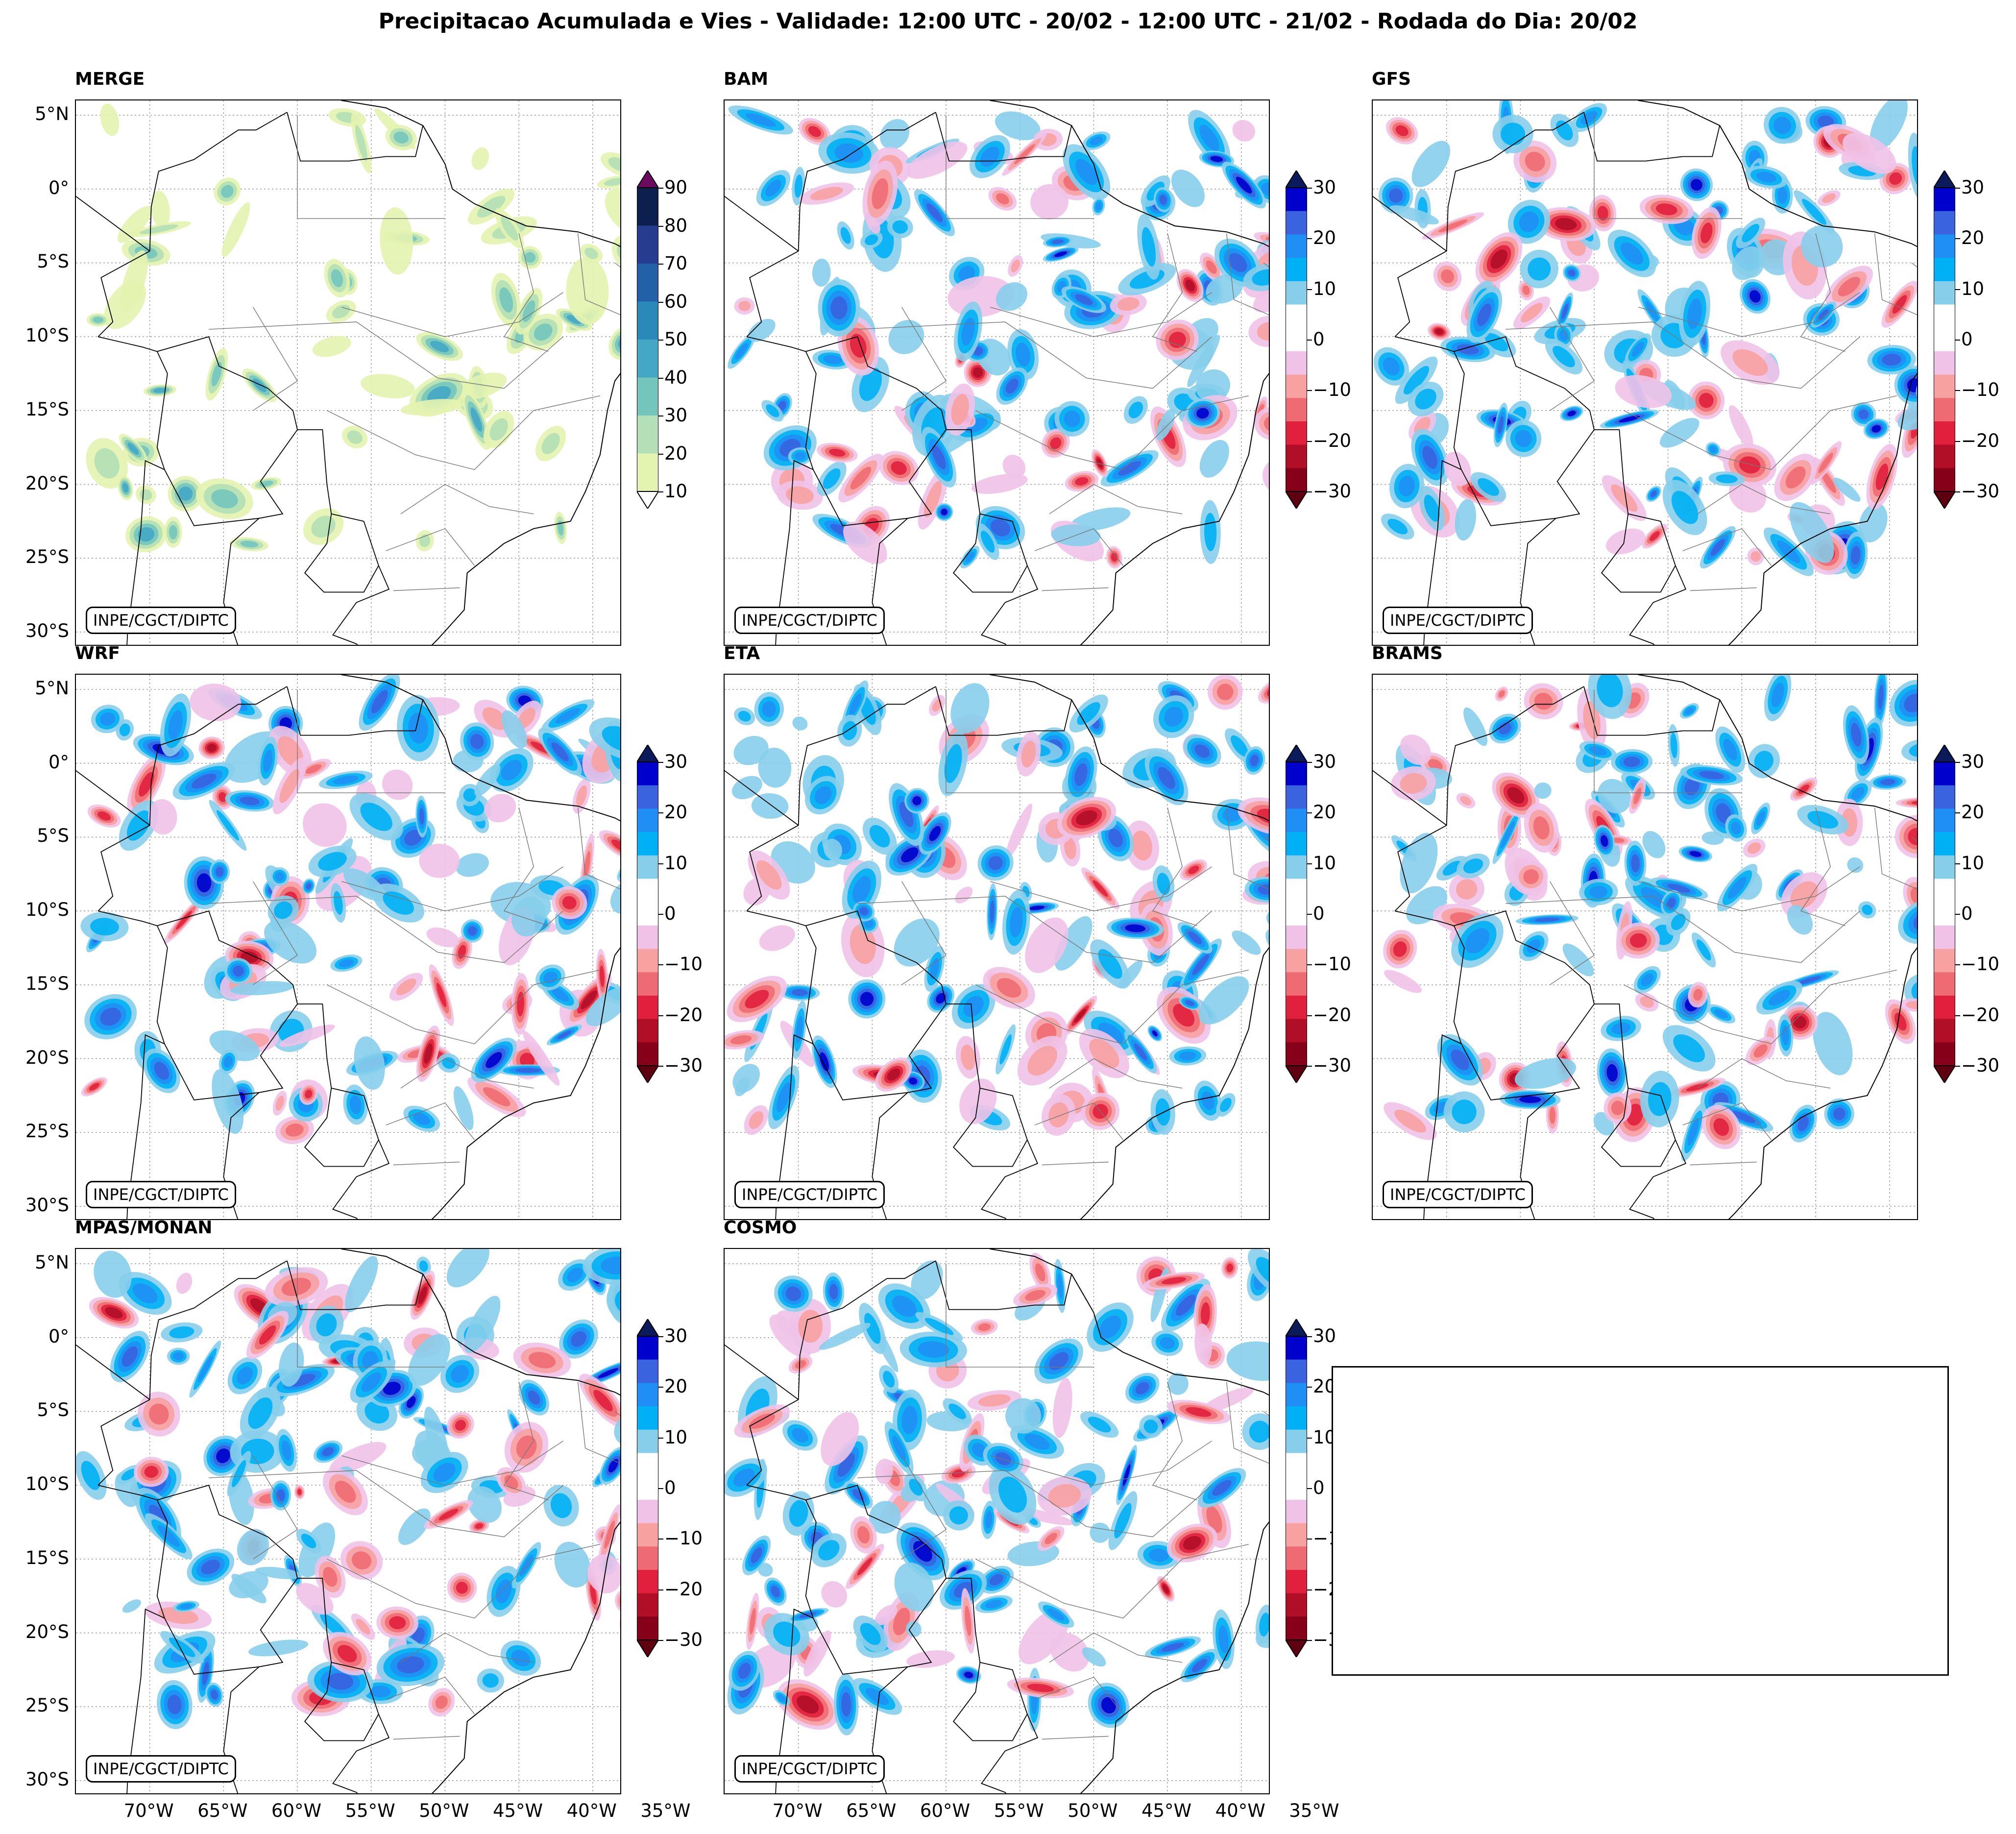 Image resolution: width=2016 pixels, height=1834 pixels. What do you see at coordinates (945, 1810) in the screenshot?
I see `longitude-label: 60°W` at bounding box center [945, 1810].